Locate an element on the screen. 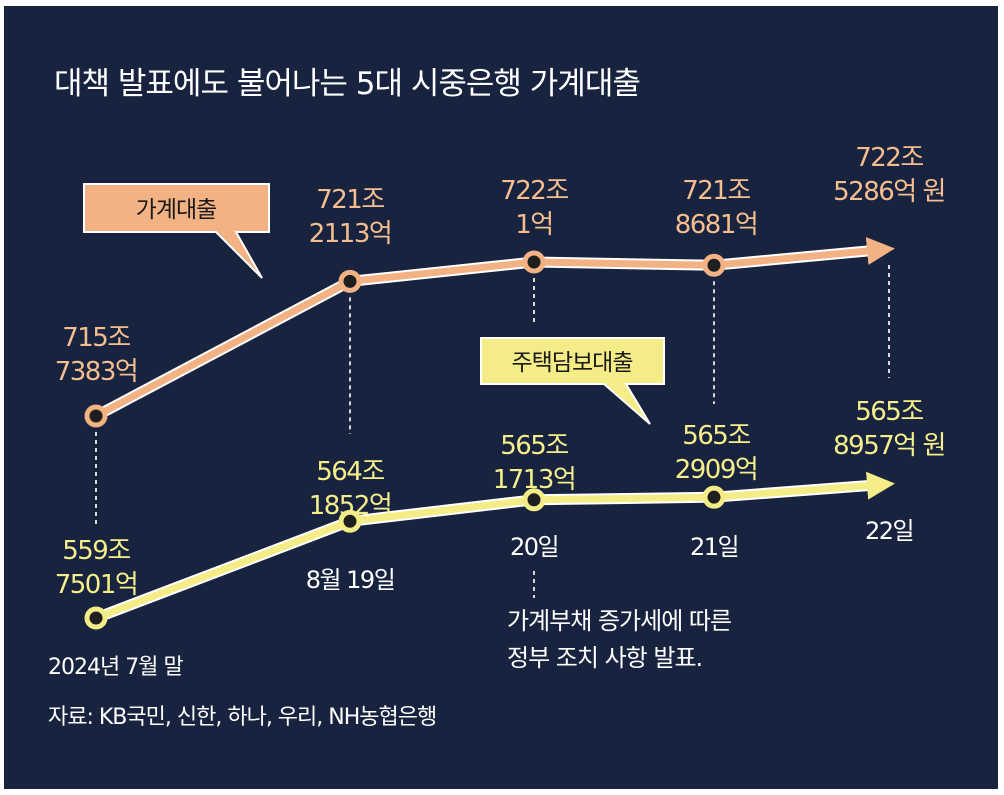 The image size is (1004, 795). category-label-3: 21일 is located at coordinates (714, 547).